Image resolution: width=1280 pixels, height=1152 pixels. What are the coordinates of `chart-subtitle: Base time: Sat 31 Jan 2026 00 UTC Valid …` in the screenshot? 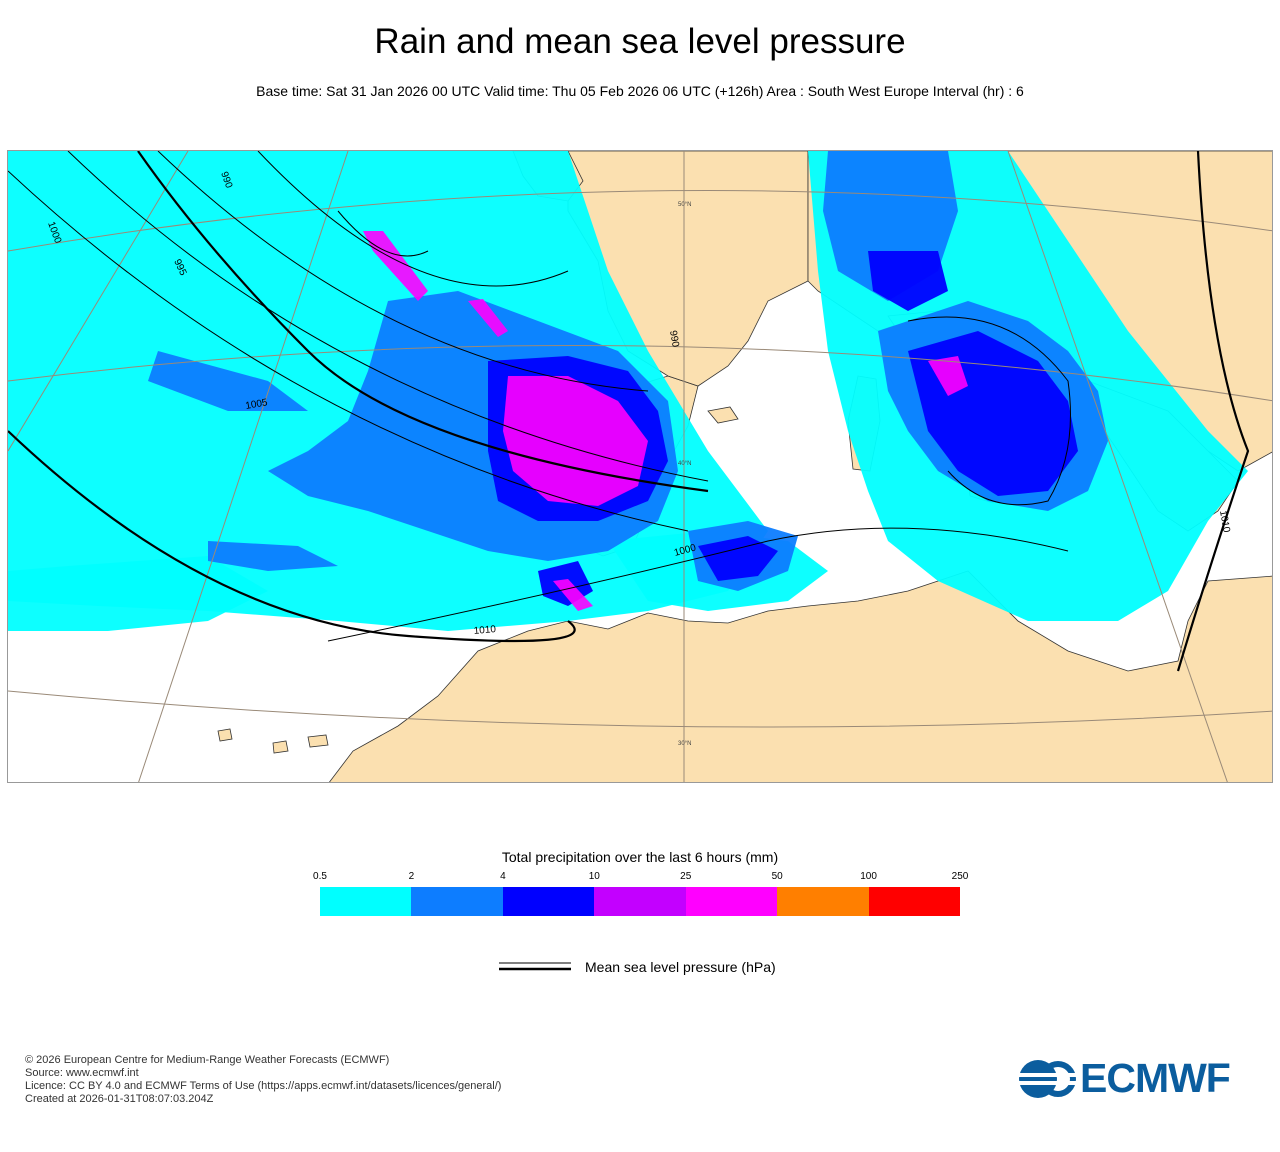 It's located at (640, 91).